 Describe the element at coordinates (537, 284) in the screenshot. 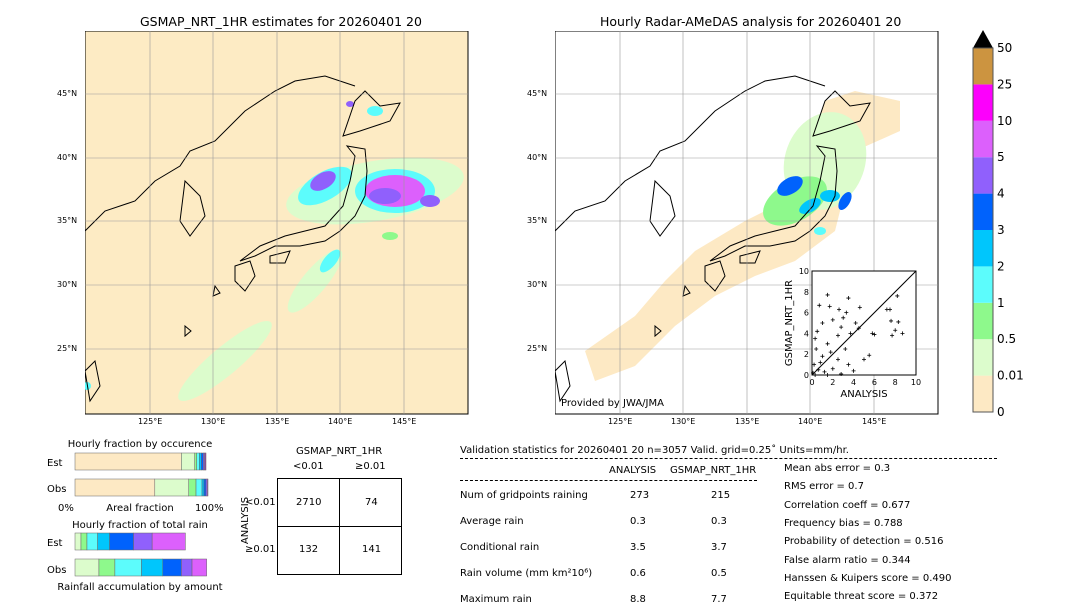

I see `lat-tick-label: 30°N` at that location.